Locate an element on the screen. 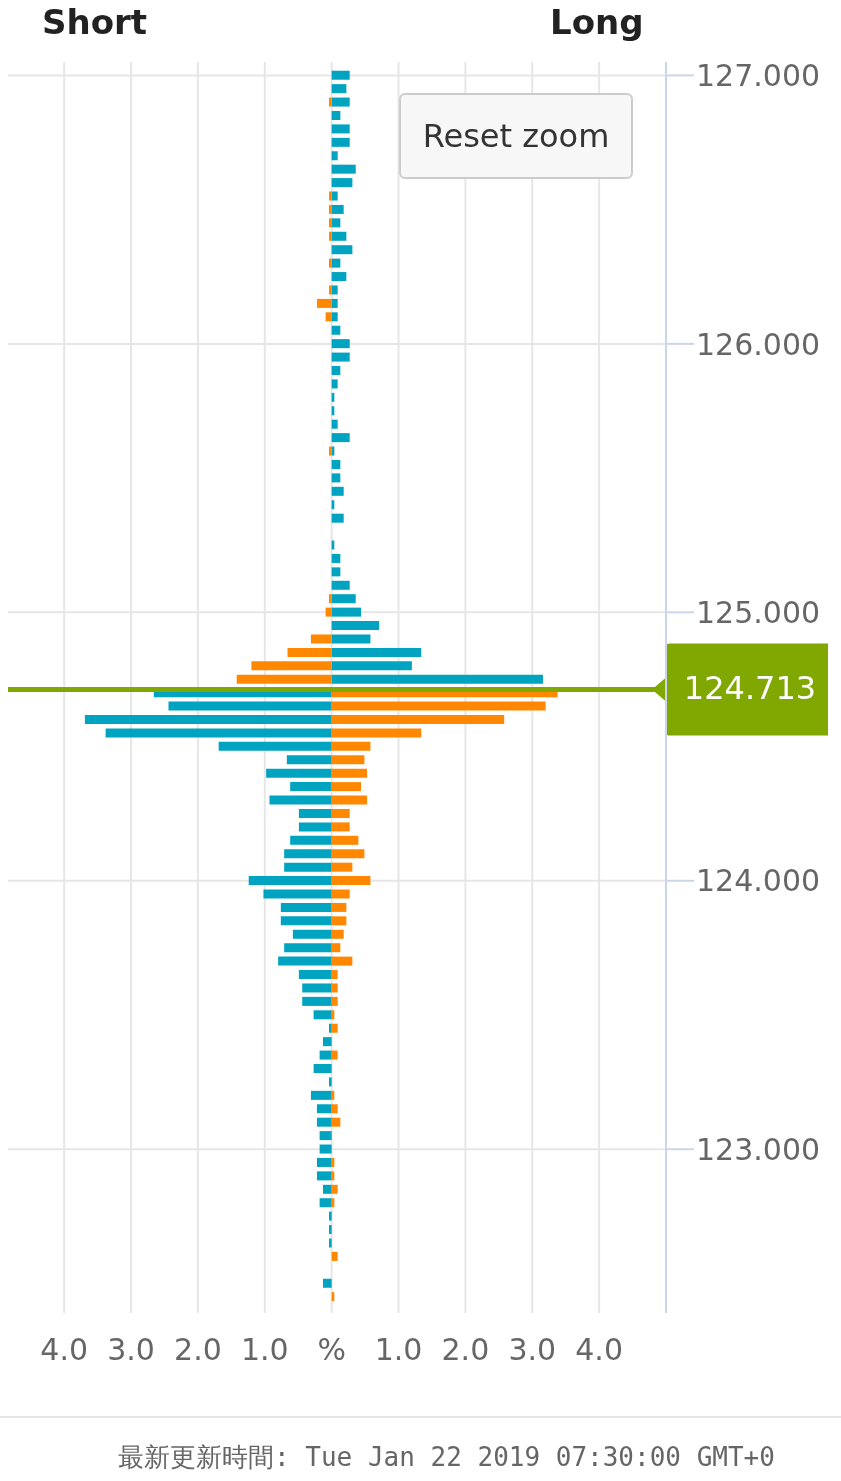 The height and width of the screenshot is (1481, 841). y-tick-label: 123.000 is located at coordinates (758, 1149).